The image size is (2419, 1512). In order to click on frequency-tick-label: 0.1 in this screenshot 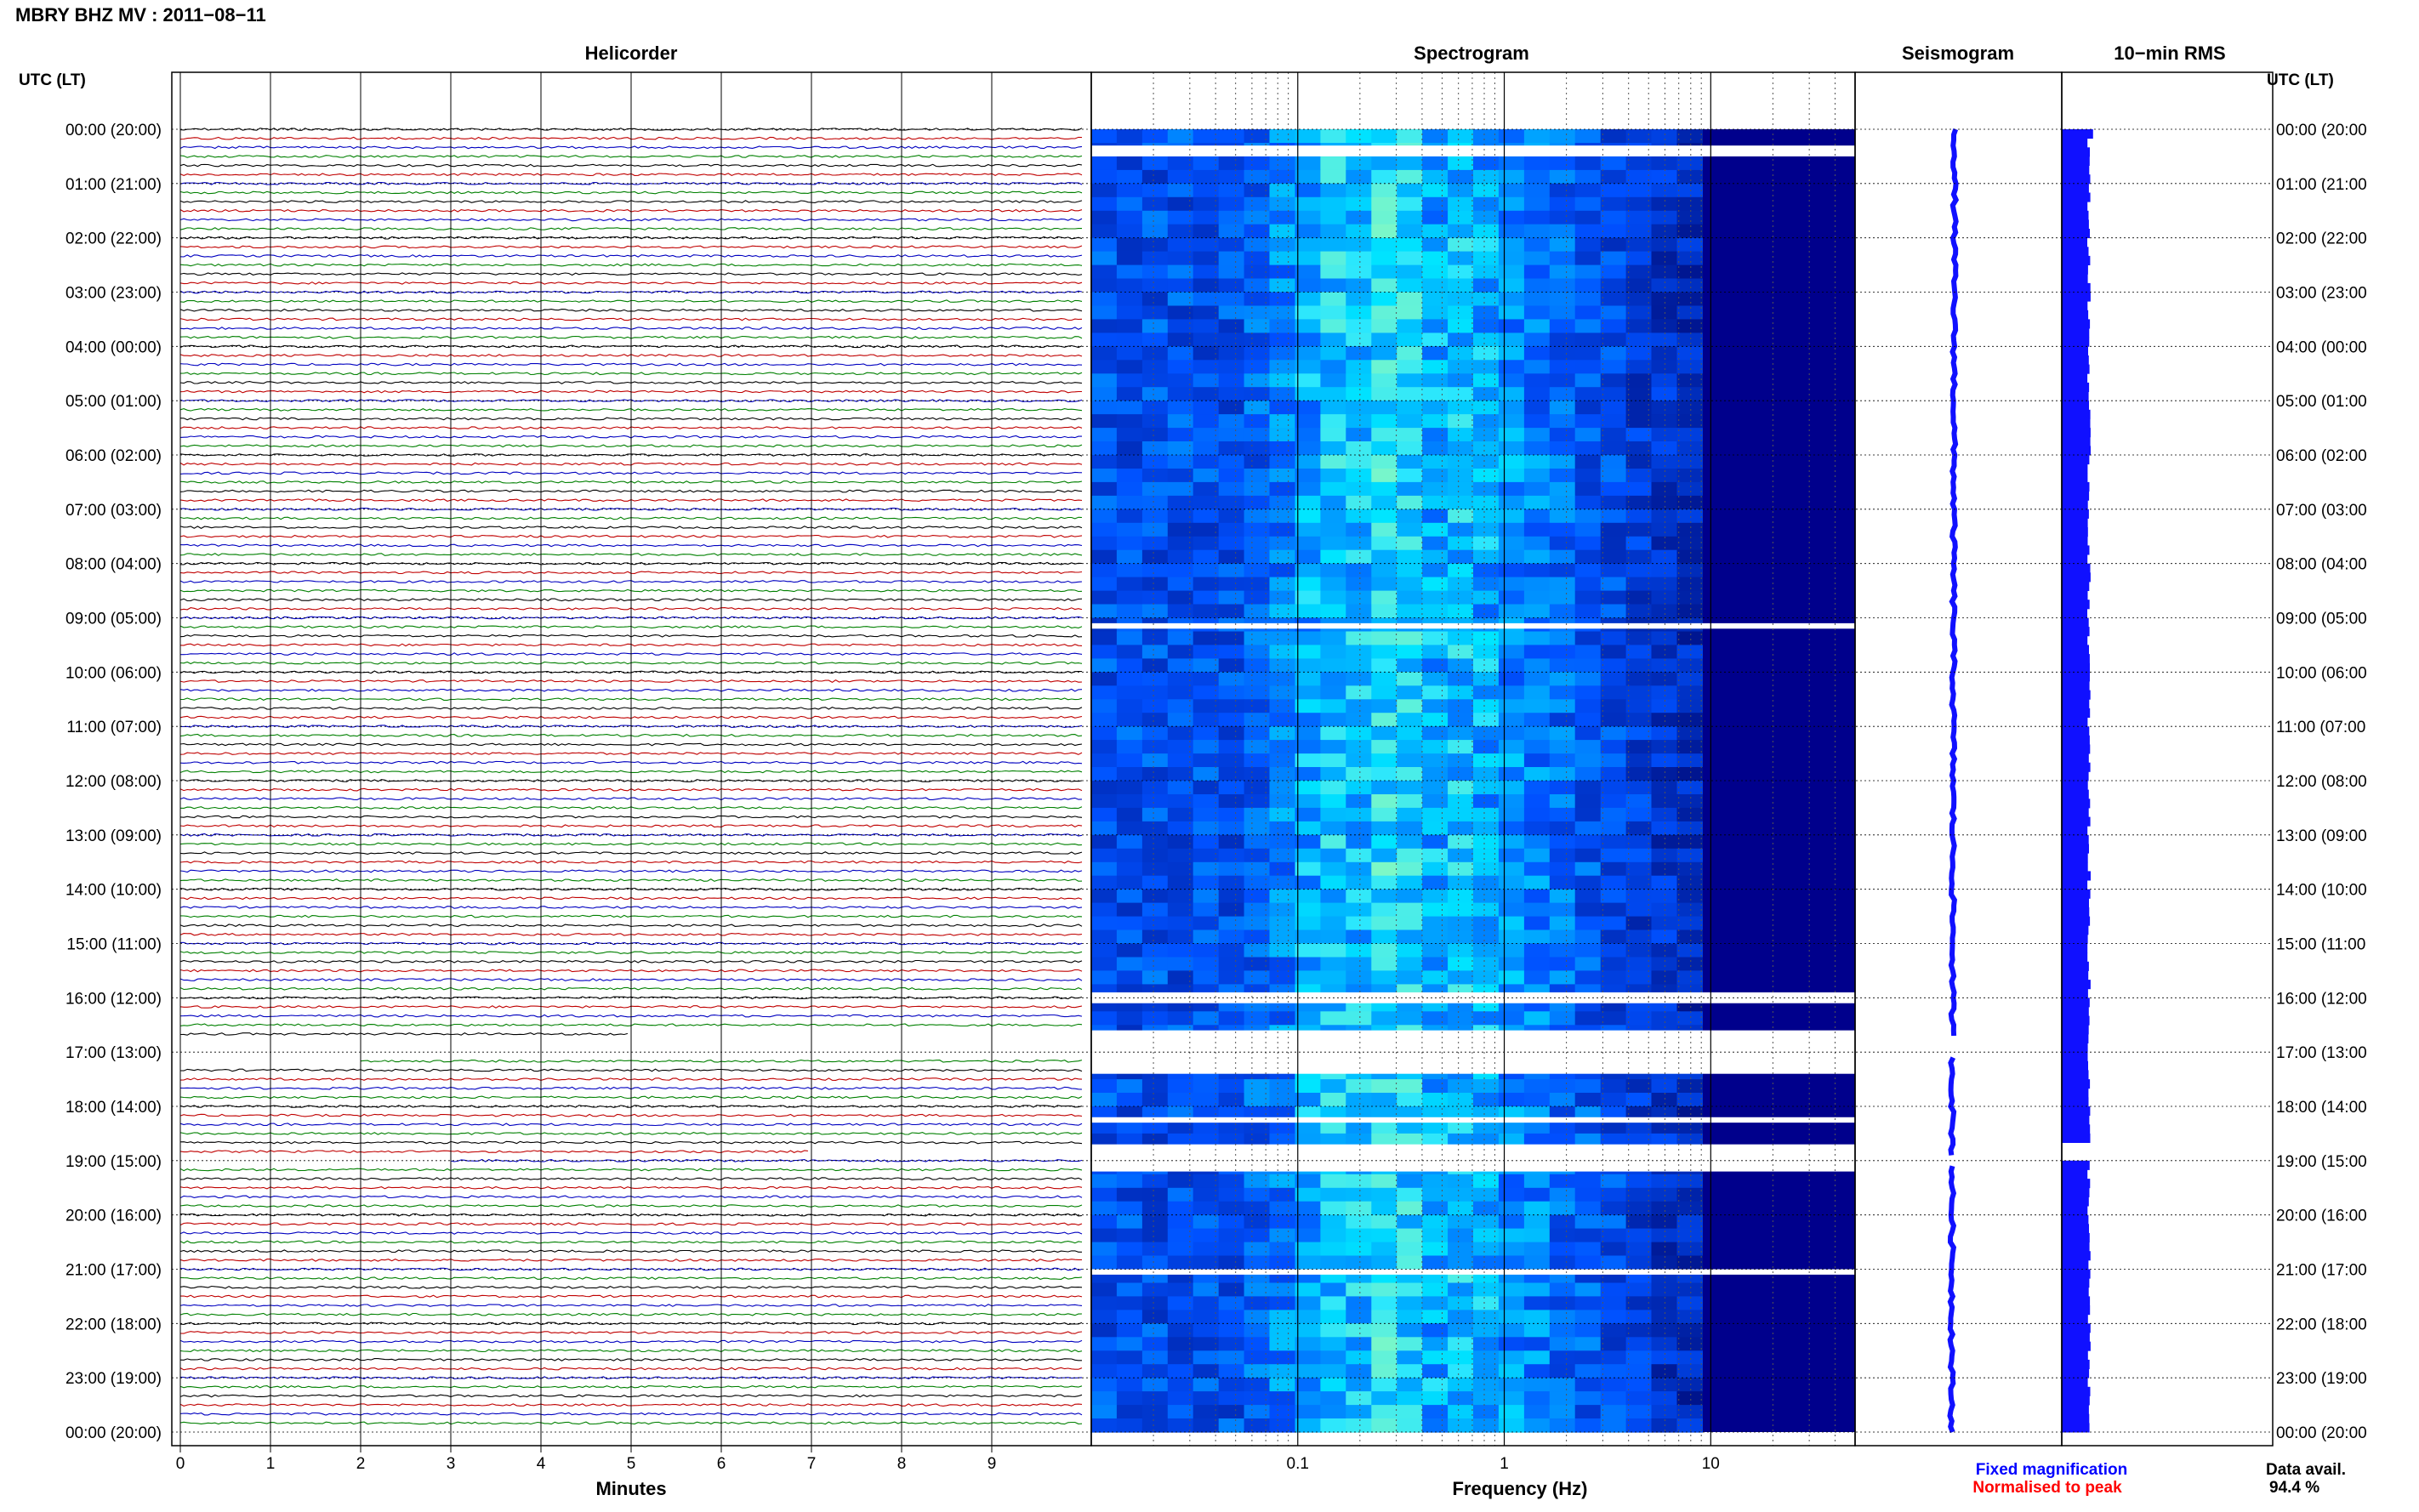, I will do `click(1298, 1464)`.